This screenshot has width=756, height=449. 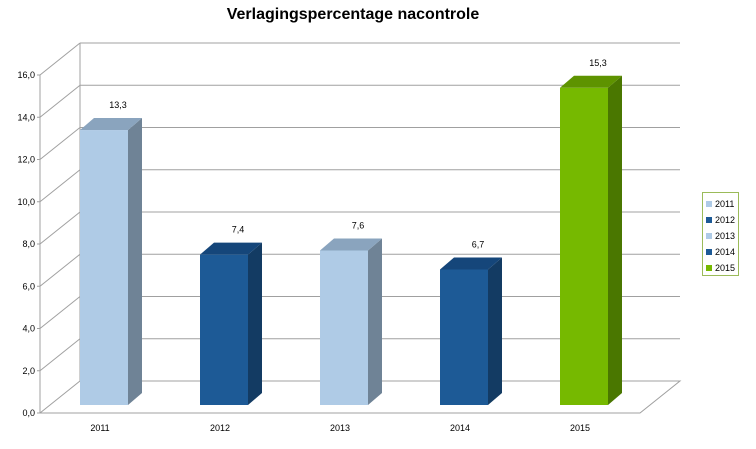 I want to click on x-tick-label-2013: 2013, so click(x=340, y=428).